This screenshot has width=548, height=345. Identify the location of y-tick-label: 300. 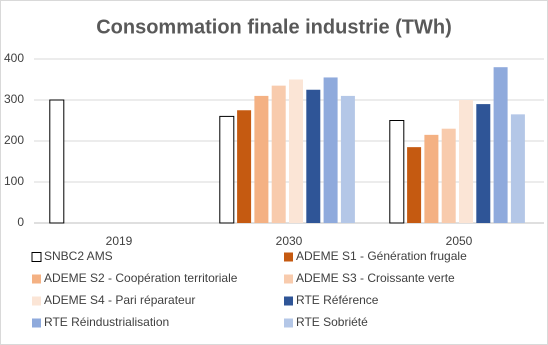
(14, 99).